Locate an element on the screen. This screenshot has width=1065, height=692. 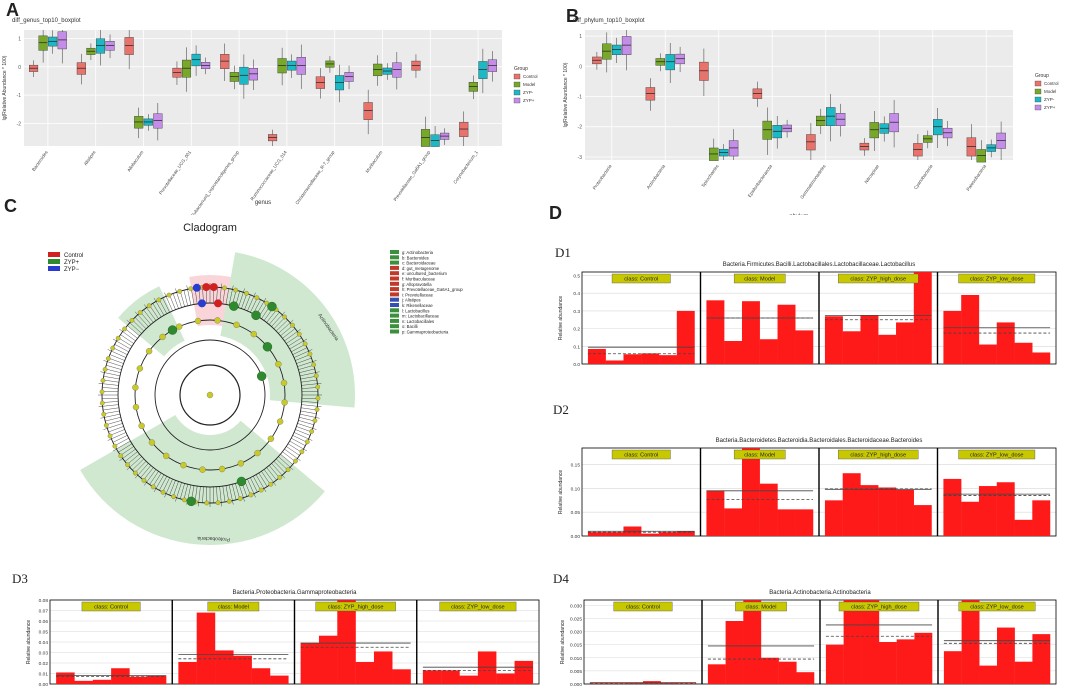
legend-label: Model is located at coordinates (1050, 91).